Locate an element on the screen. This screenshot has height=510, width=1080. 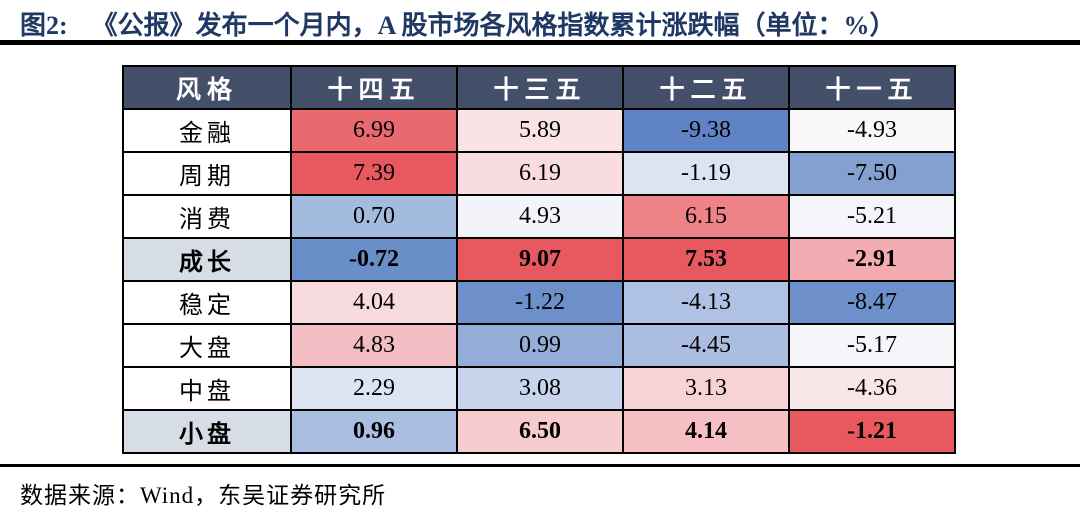
figure-title: 图2: 《公报》发布一个月内，A 股市场各风格指数累计涨跌幅（单位：%） is located at coordinates (458, 23).